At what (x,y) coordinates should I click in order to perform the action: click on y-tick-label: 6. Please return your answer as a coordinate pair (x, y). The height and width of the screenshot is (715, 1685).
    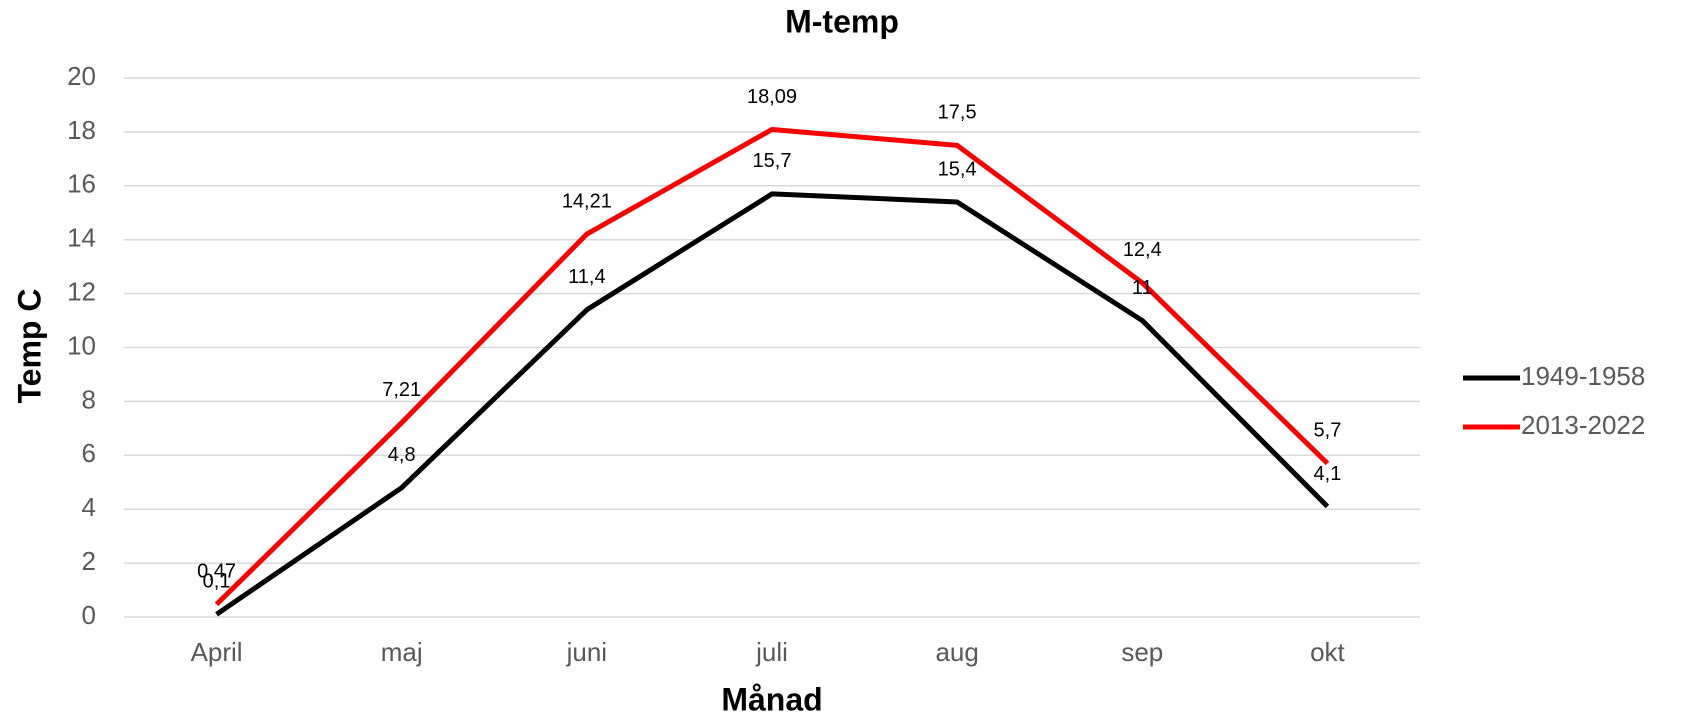
    Looking at the image, I should click on (89, 453).